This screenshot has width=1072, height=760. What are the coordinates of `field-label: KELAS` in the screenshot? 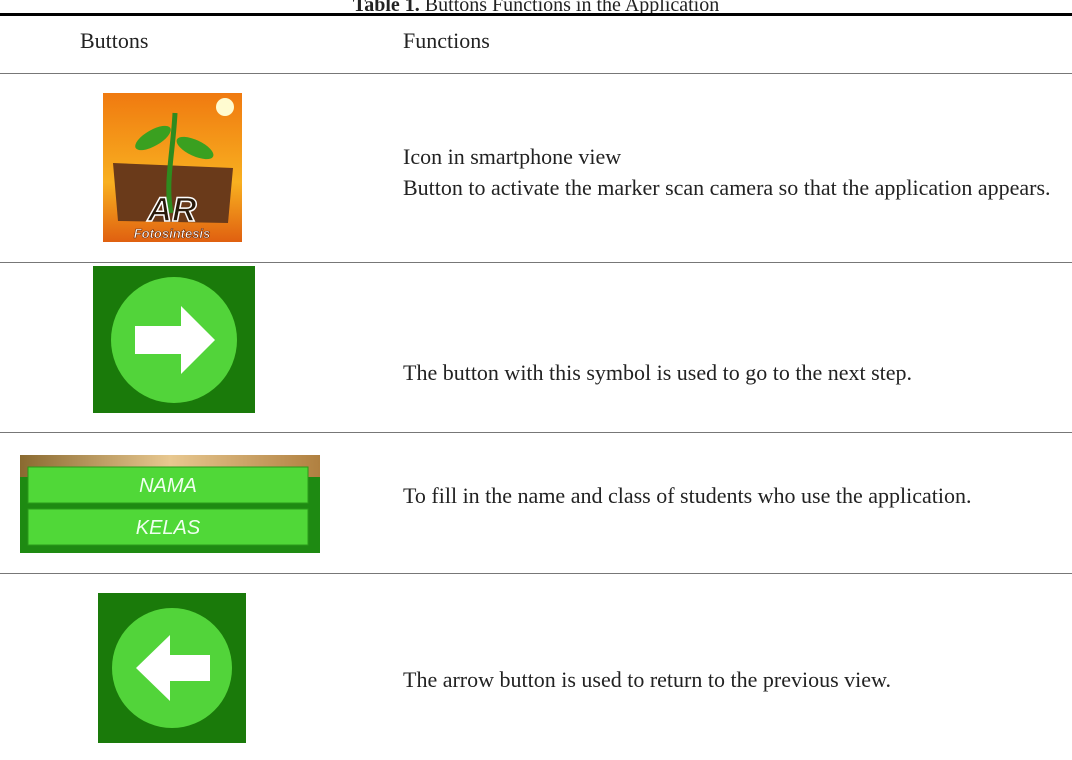 It's located at (168, 528).